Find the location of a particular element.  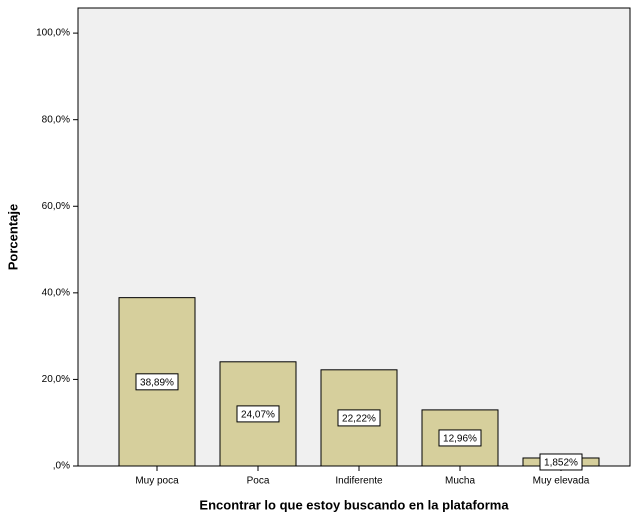

y-tick-label: 40,0% is located at coordinates (56, 292).